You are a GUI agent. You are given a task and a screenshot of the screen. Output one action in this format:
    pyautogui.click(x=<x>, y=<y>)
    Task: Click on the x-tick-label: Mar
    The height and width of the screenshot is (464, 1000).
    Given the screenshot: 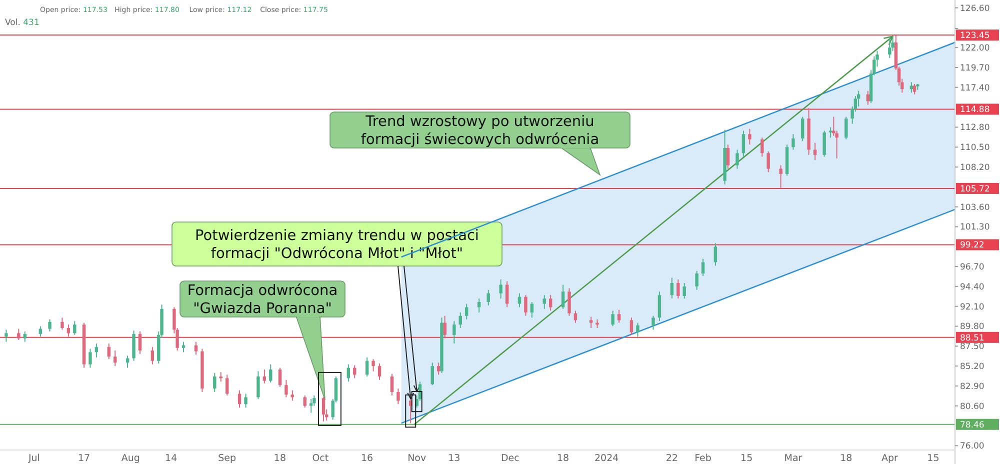 What is the action you would take?
    pyautogui.click(x=793, y=458)
    